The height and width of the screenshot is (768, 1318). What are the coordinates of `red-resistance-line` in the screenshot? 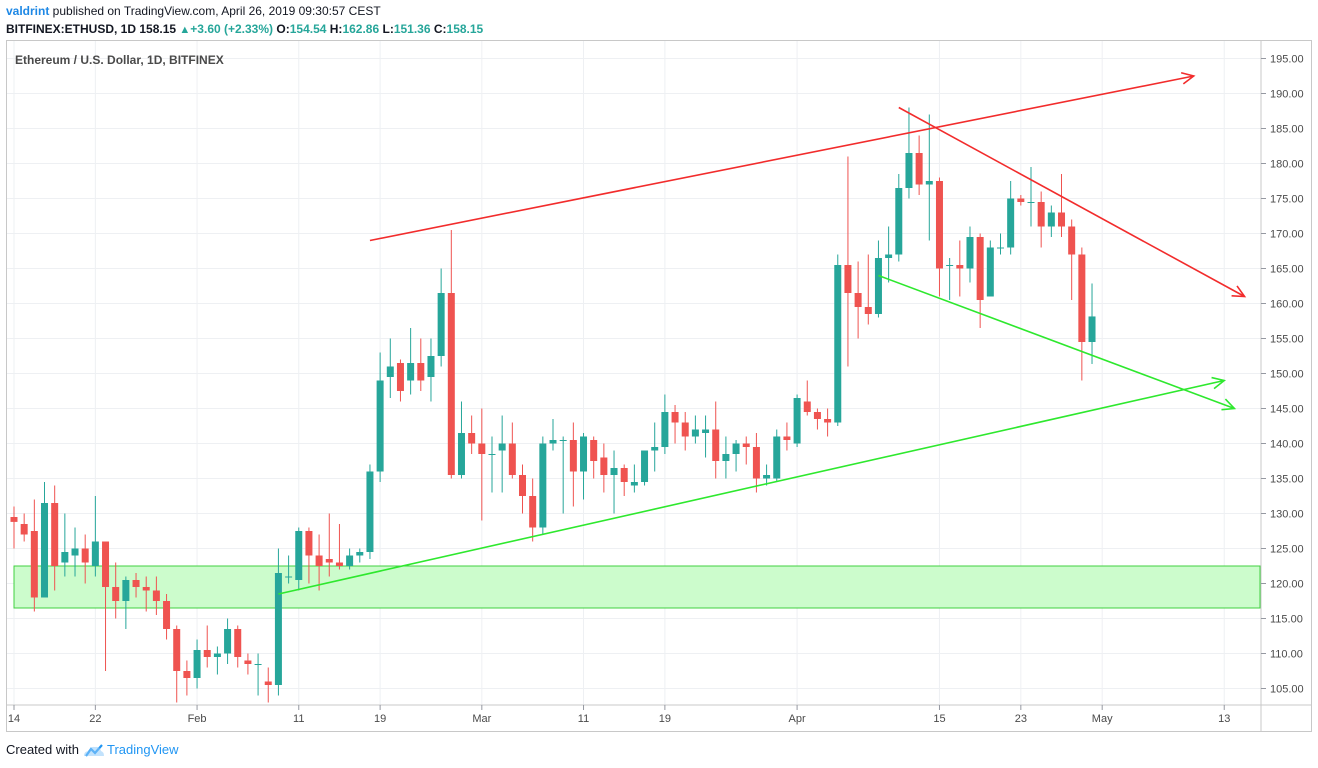 It's located at (781, 158).